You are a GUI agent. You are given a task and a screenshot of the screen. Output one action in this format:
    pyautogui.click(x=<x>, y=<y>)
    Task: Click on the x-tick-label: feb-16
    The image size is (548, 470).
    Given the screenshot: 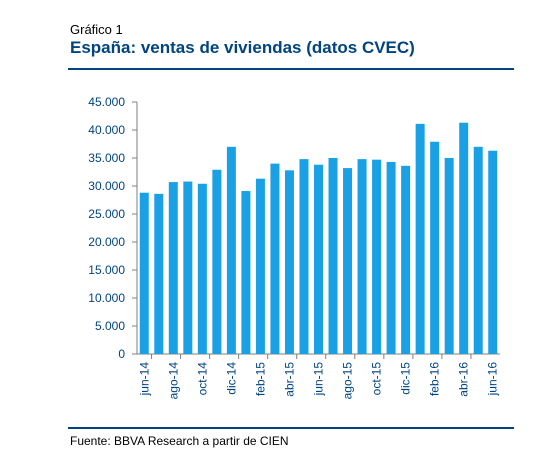 What is the action you would take?
    pyautogui.click(x=435, y=379)
    